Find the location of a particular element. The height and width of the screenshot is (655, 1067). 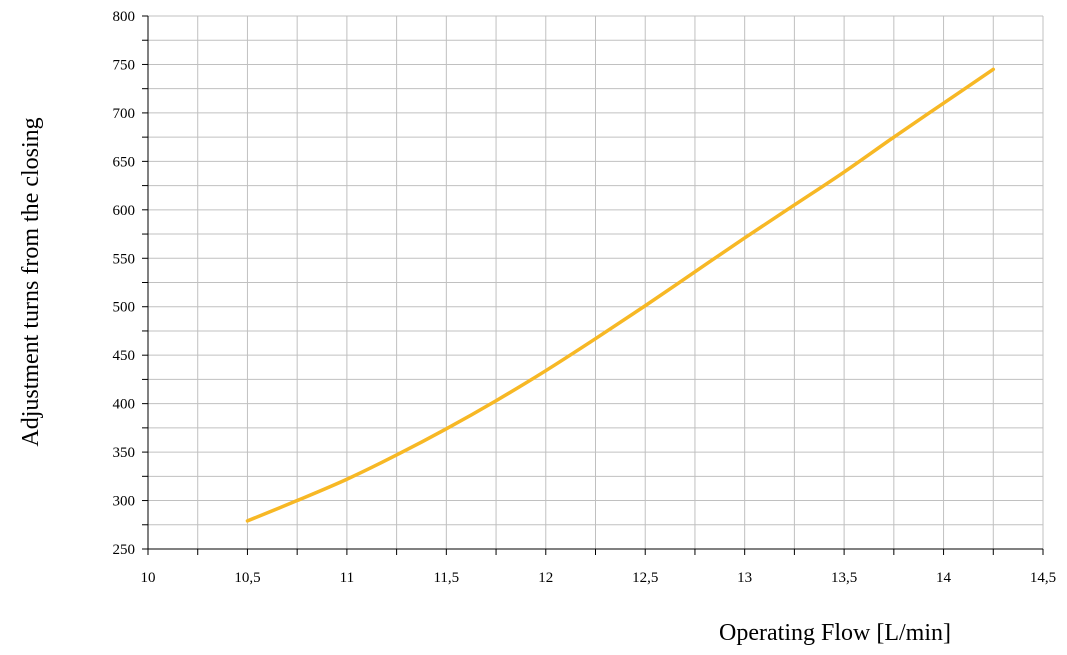

x-tick-label: 10,5 is located at coordinates (247, 578).